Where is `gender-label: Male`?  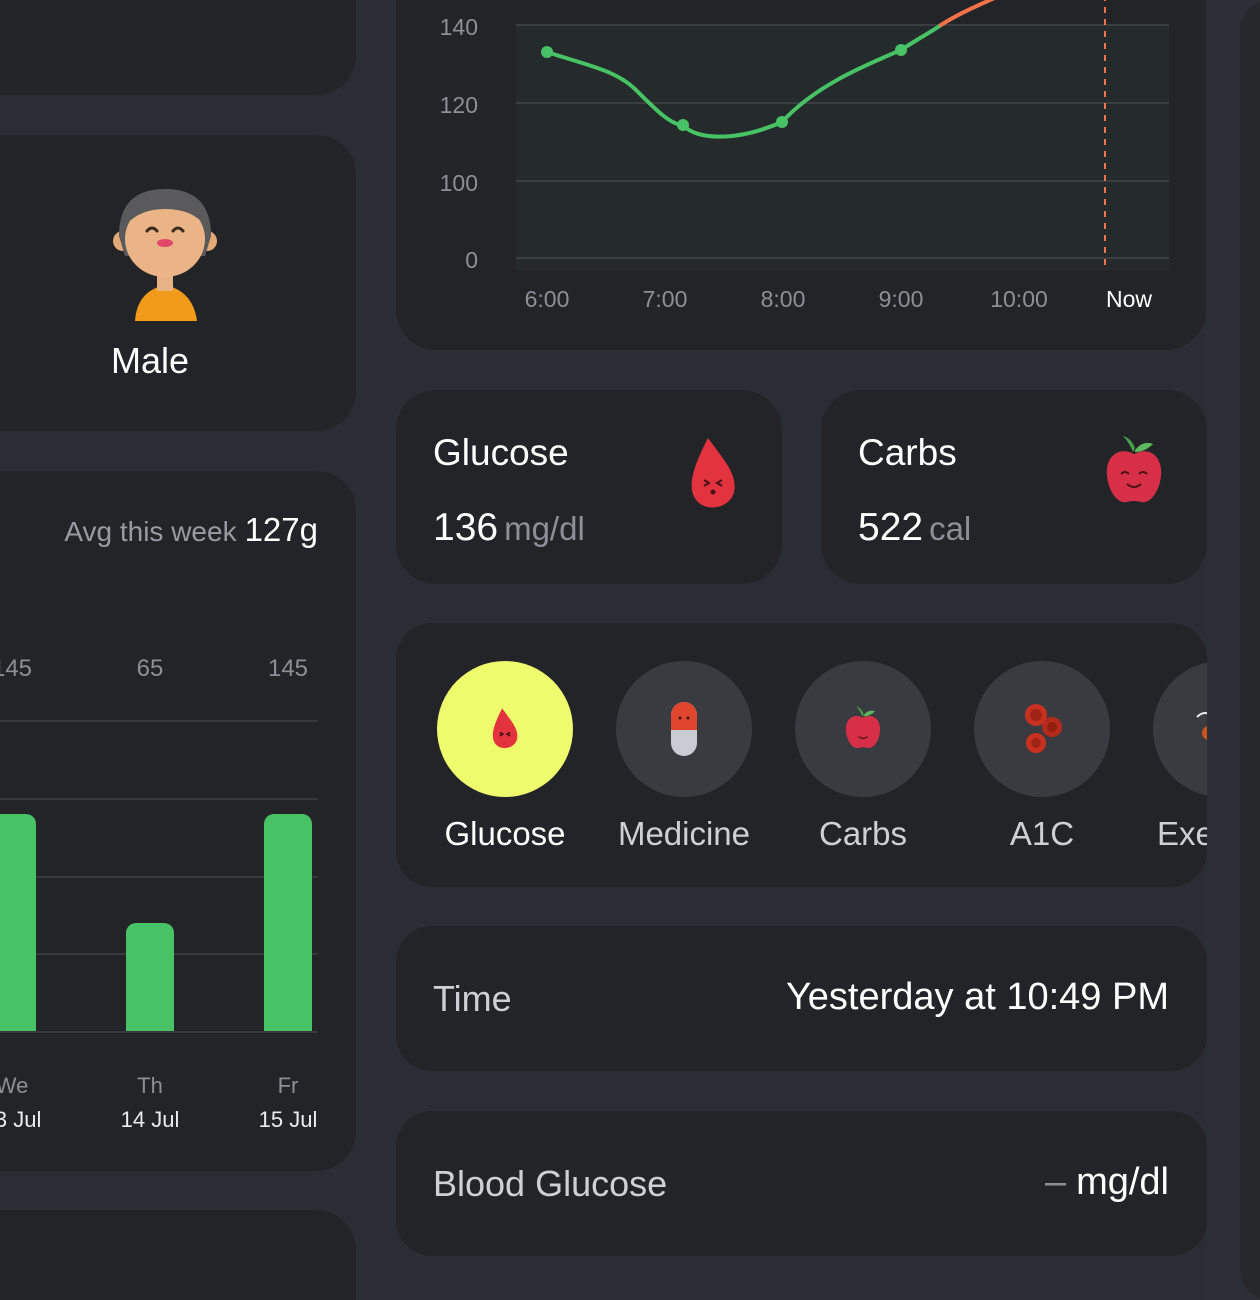 gender-label: Male is located at coordinates (150, 360).